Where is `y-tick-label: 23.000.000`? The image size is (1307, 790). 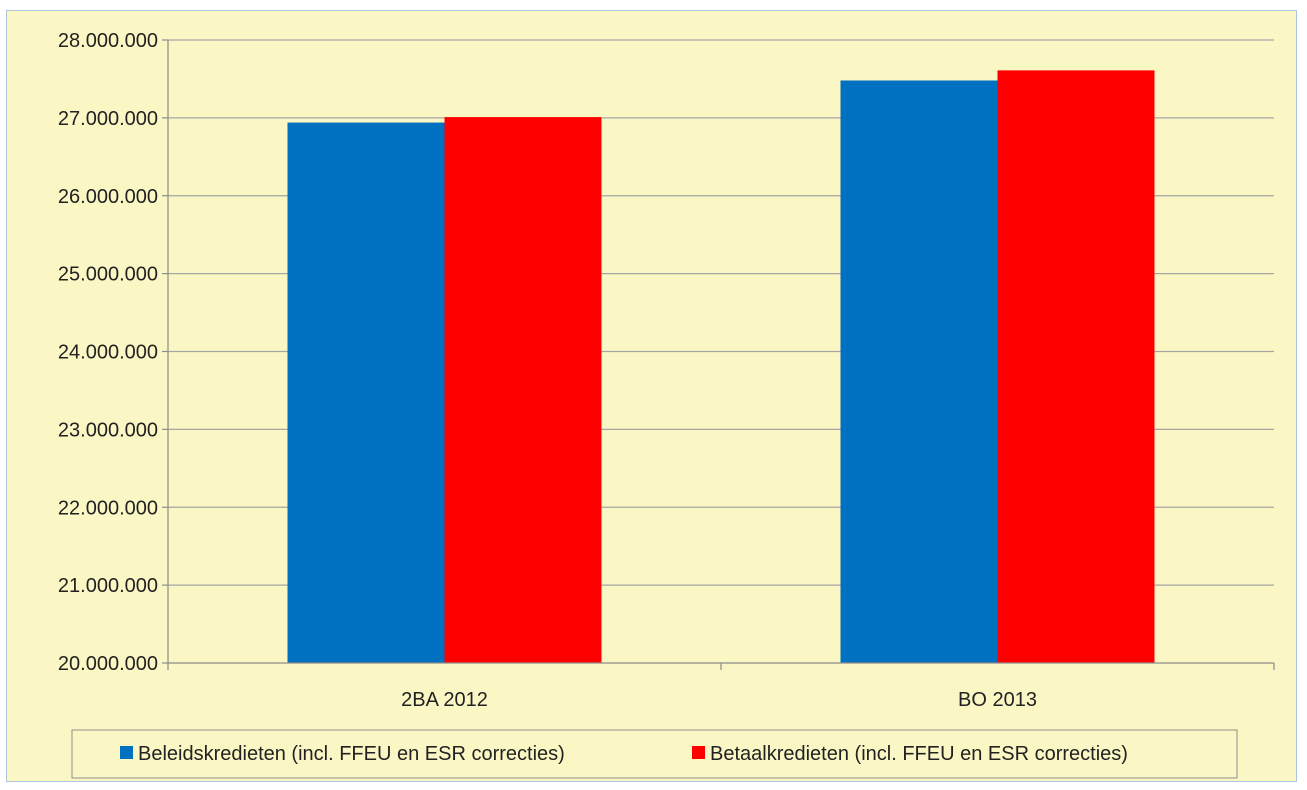 y-tick-label: 23.000.000 is located at coordinates (108, 430).